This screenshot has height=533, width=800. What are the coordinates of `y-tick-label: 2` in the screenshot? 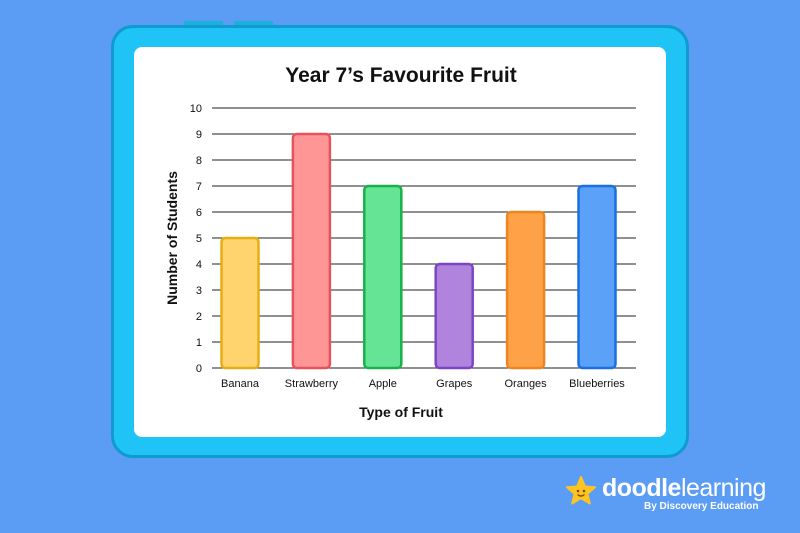 It's located at (199, 317).